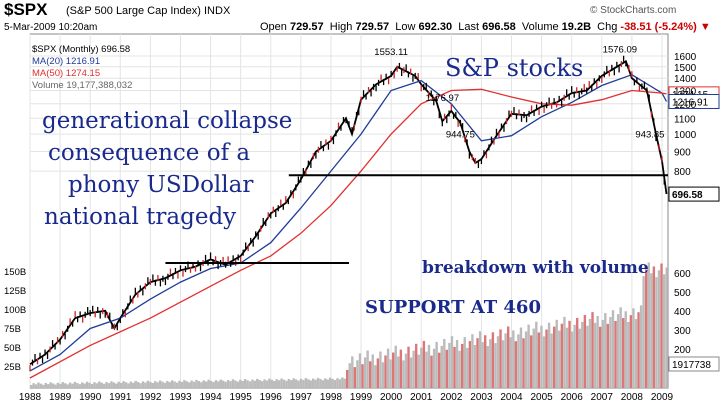  What do you see at coordinates (391, 397) in the screenshot?
I see `x-tick-label: 2000` at bounding box center [391, 397].